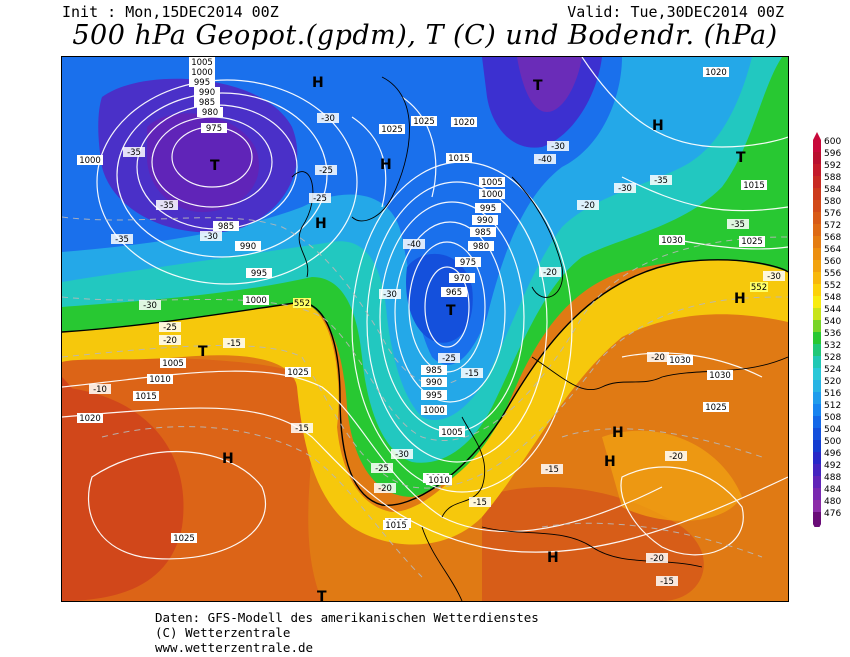  What do you see at coordinates (832, 142) in the screenshot?
I see `legend-level-label: 600` at bounding box center [832, 142].